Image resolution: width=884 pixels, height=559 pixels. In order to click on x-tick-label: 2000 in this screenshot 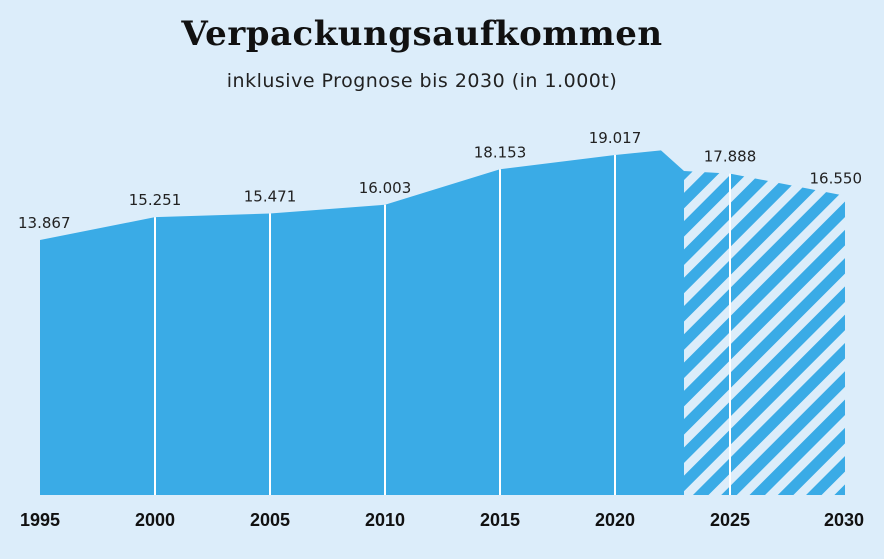, I will do `click(155, 520)`.